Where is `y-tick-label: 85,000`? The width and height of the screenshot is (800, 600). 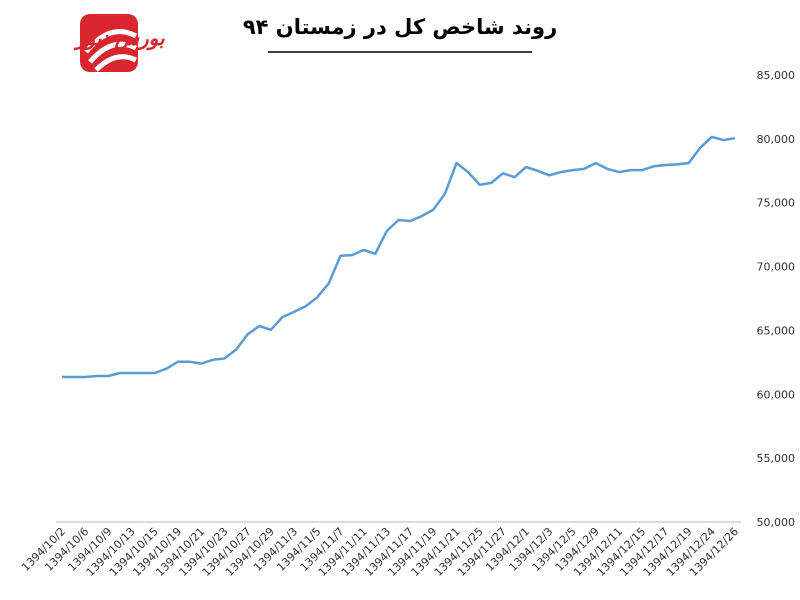 y-tick-label: 85,000 is located at coordinates (776, 75).